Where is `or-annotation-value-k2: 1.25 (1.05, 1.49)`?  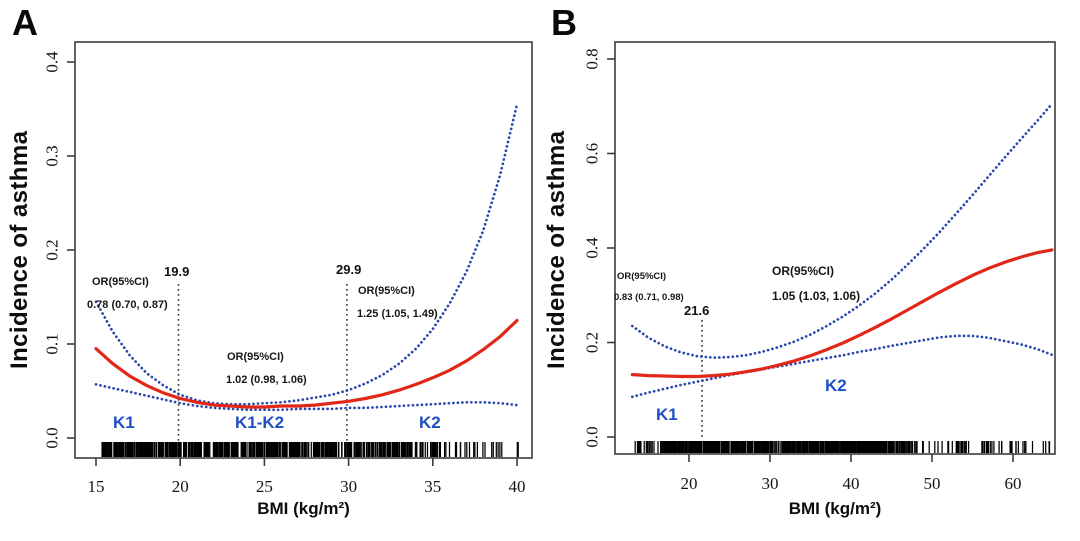
or-annotation-value-k2: 1.25 (1.05, 1.49) is located at coordinates (397, 314).